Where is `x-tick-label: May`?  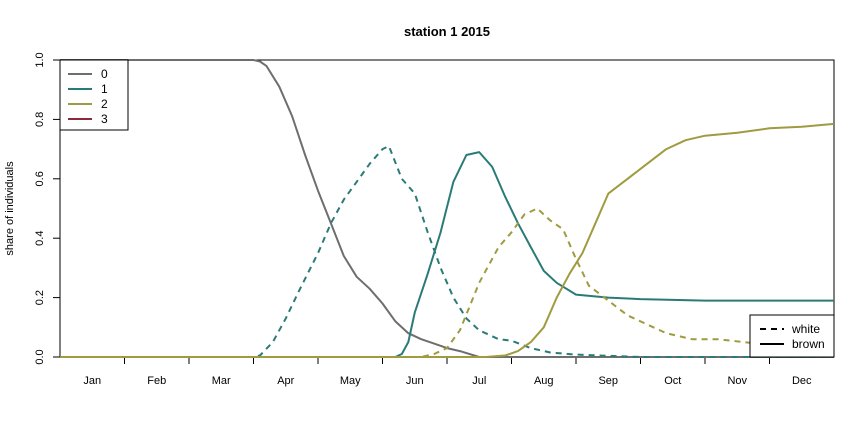 x-tick-label: May is located at coordinates (350, 381).